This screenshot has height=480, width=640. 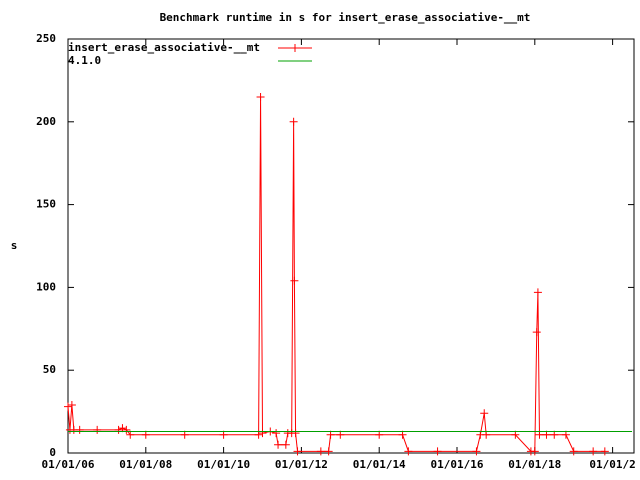 I want to click on y-tick-label: 0, so click(x=52, y=452).